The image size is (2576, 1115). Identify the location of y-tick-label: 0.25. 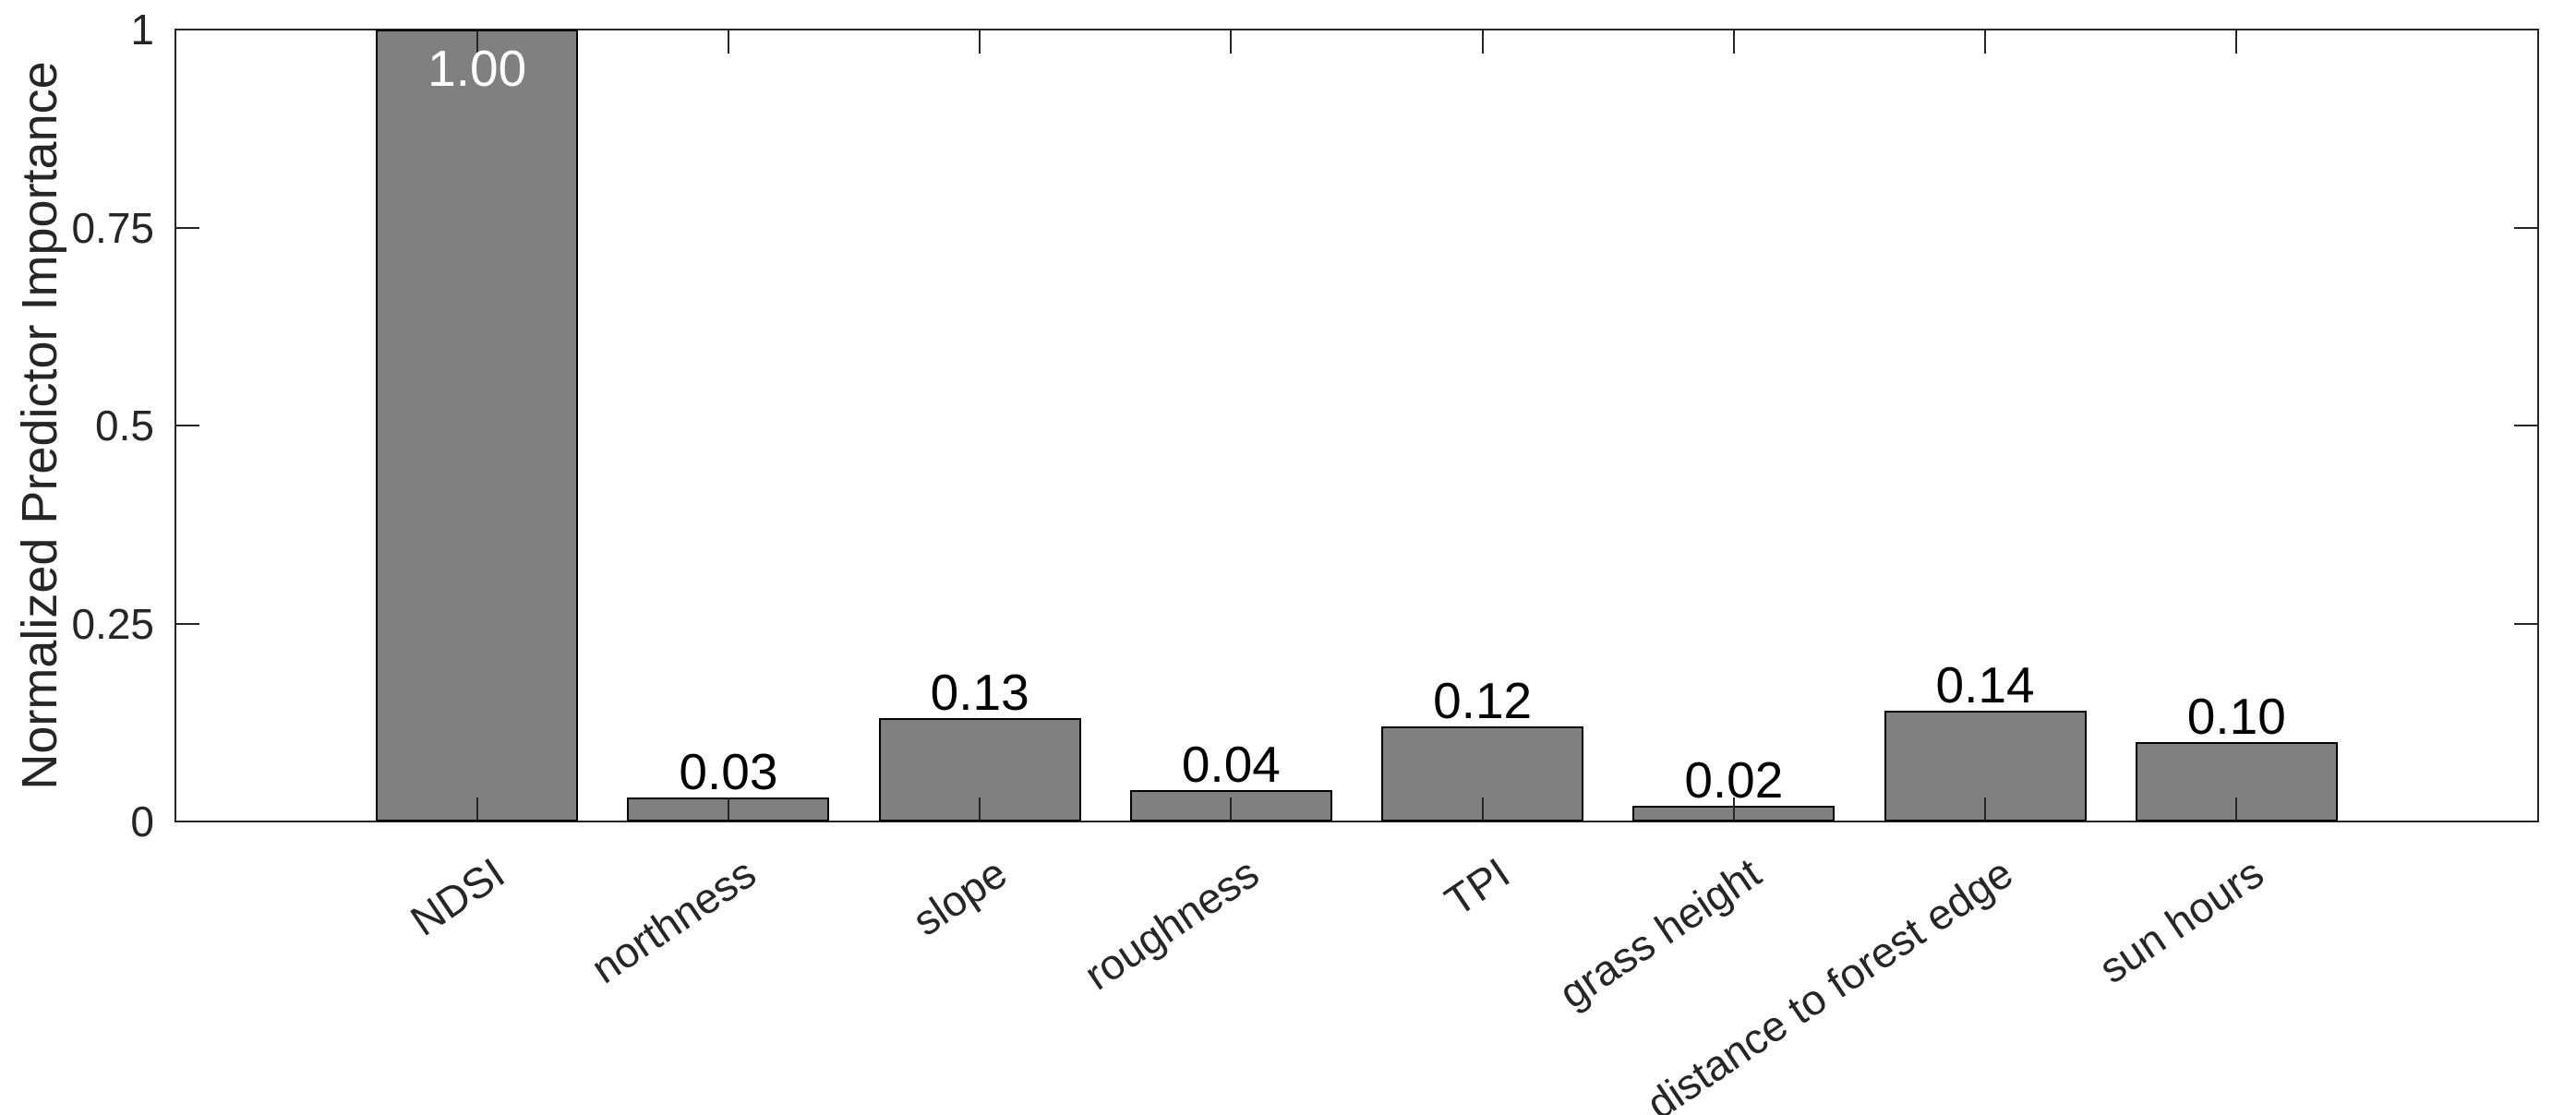
(112, 623).